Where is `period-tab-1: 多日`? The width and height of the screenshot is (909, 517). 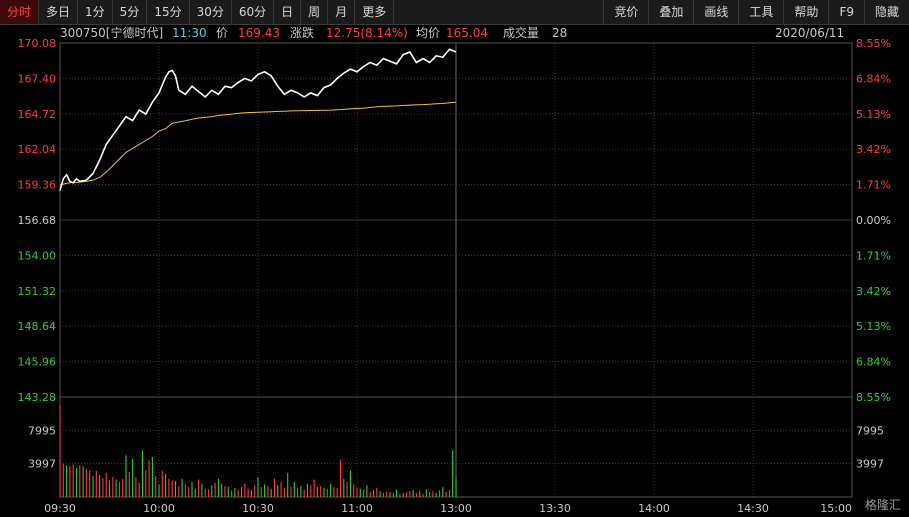 period-tab-1: 多日 is located at coordinates (59, 12).